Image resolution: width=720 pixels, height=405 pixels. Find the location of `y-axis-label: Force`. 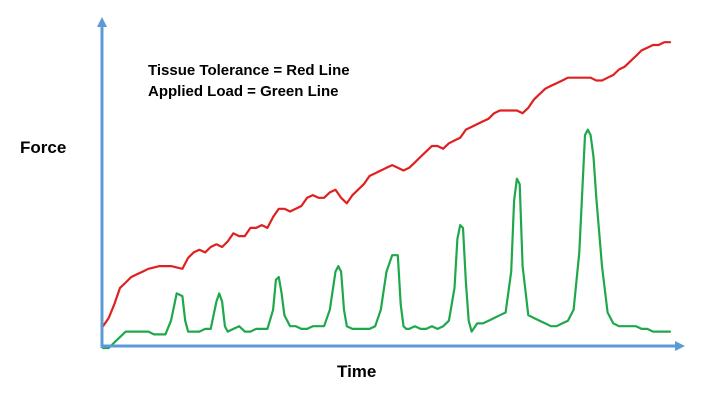

y-axis-label: Force is located at coordinates (43, 147).